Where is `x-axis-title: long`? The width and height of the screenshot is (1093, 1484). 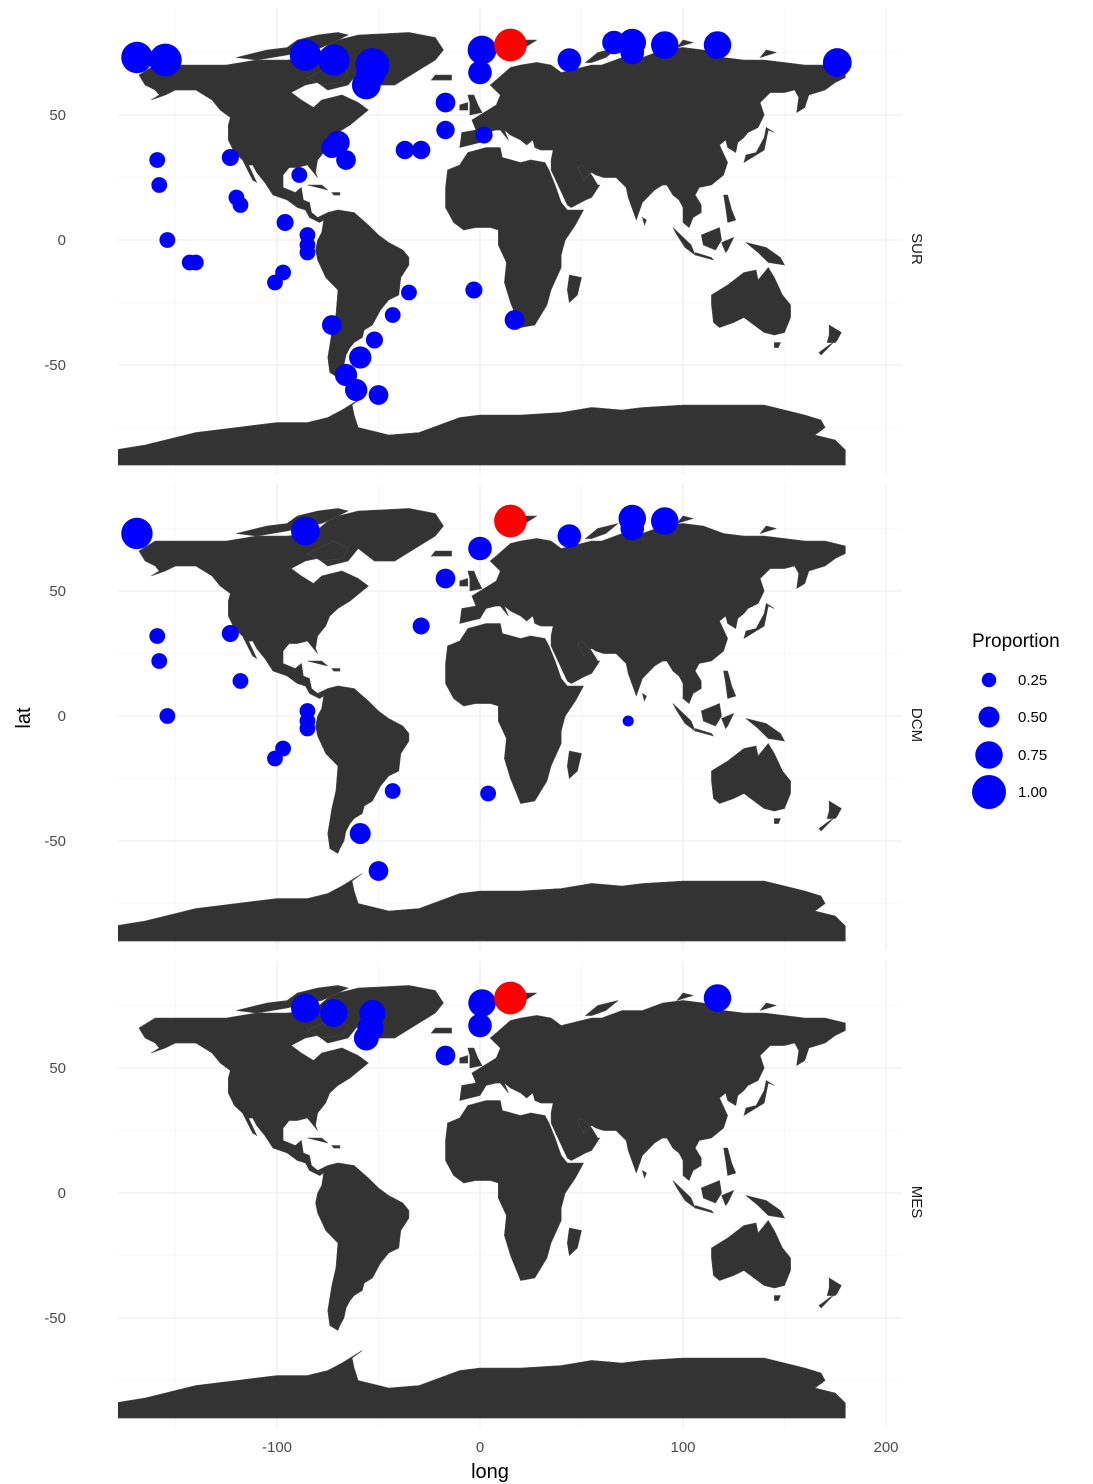 x-axis-title: long is located at coordinates (490, 1472).